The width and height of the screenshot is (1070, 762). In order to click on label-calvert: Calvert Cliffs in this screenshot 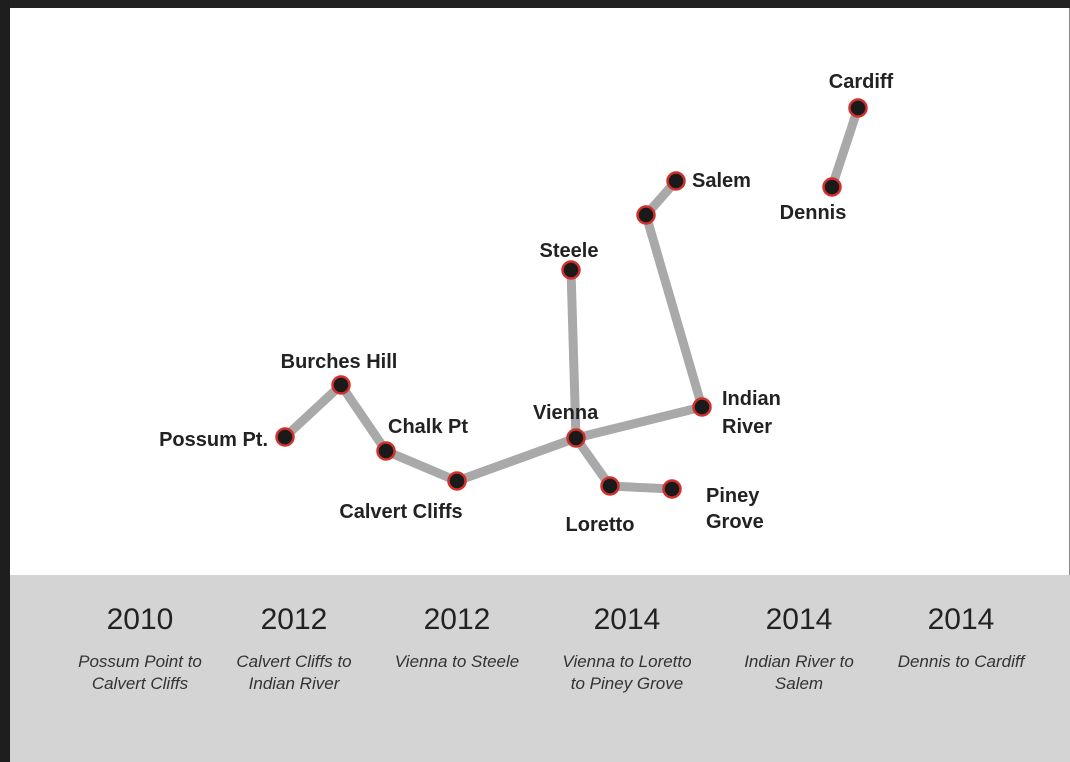, I will do `click(400, 512)`.